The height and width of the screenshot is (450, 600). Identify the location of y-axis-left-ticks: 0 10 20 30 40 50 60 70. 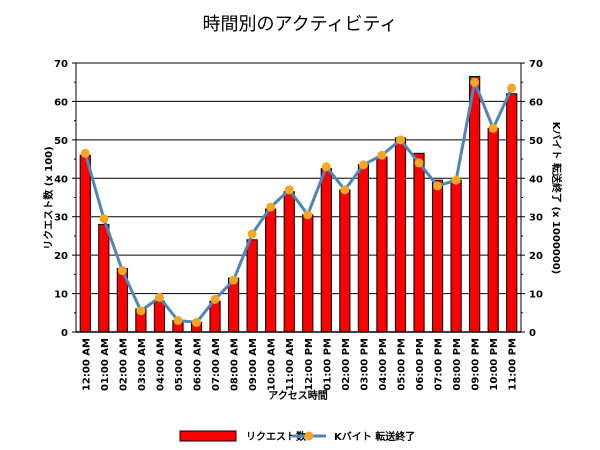
(61, 199).